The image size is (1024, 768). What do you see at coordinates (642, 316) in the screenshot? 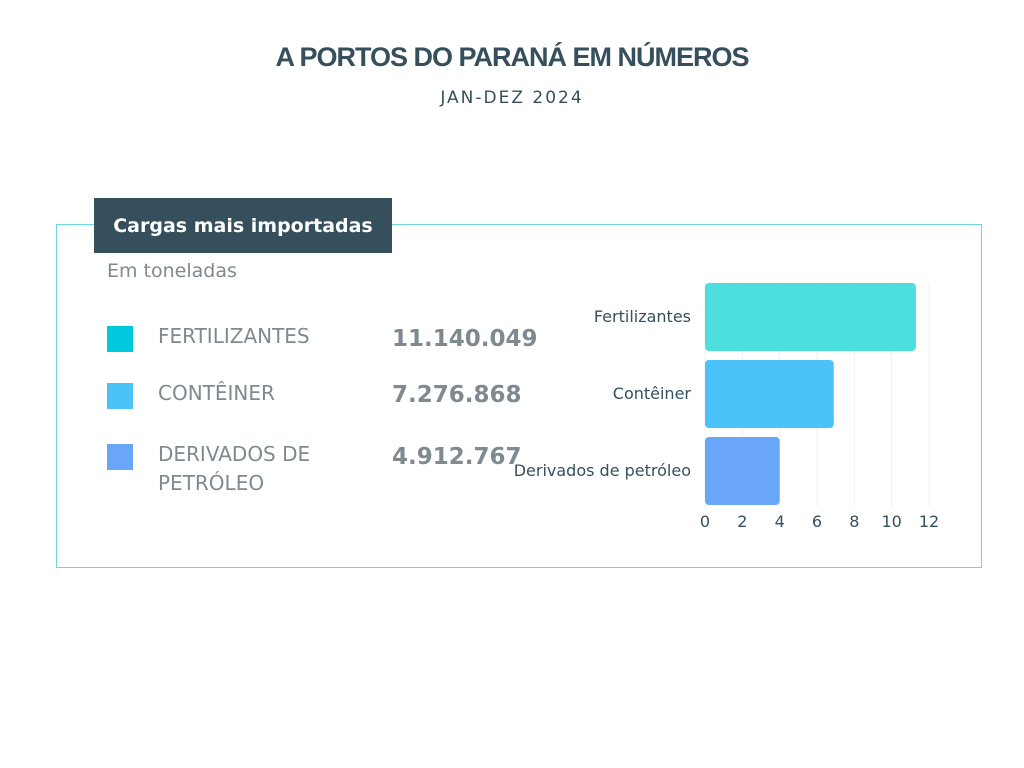
I see `category-label: Fertilizantes` at bounding box center [642, 316].